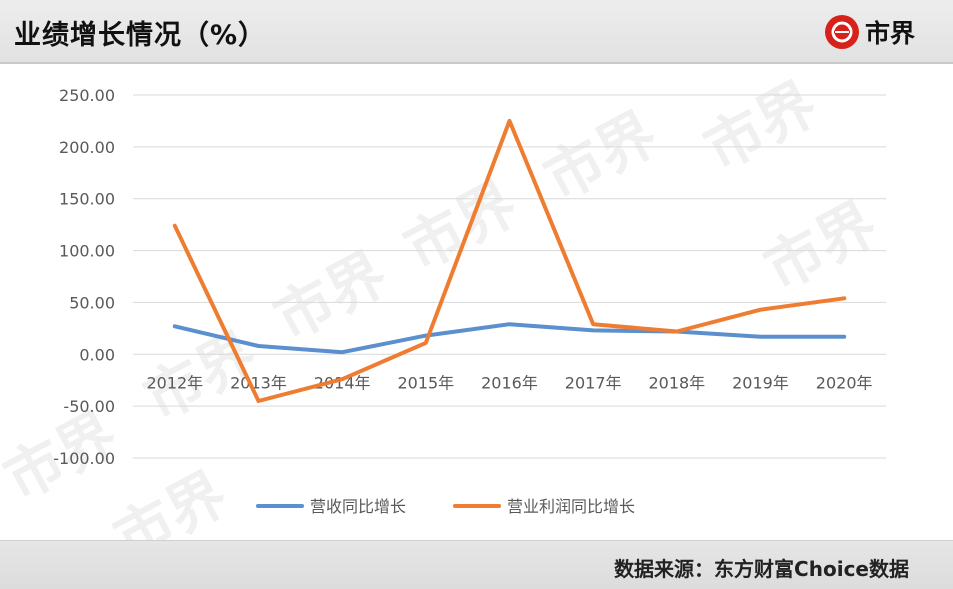  I want to click on y-tick-label: 200.00, so click(87, 147).